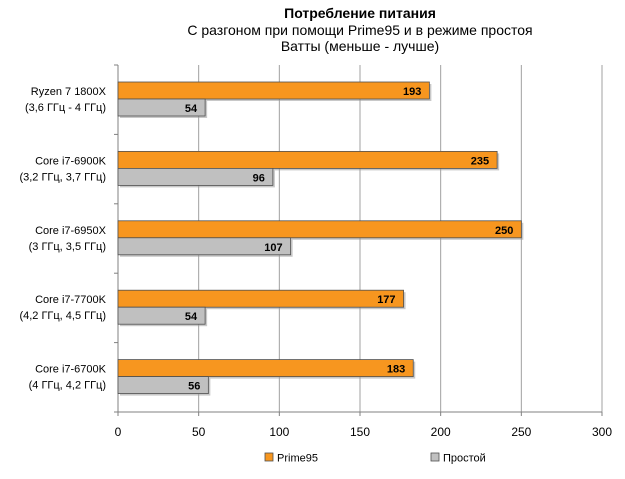  Describe the element at coordinates (279, 432) in the screenshot. I see `x-tick-label: 100` at that location.